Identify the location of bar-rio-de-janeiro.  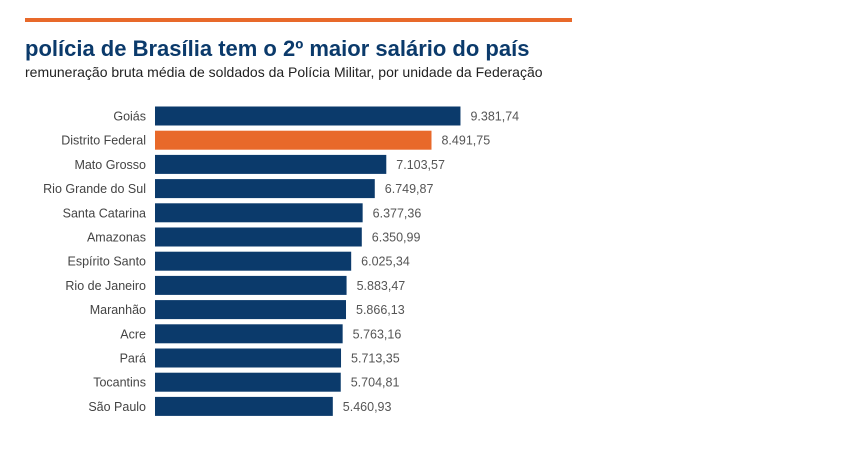
(251, 285).